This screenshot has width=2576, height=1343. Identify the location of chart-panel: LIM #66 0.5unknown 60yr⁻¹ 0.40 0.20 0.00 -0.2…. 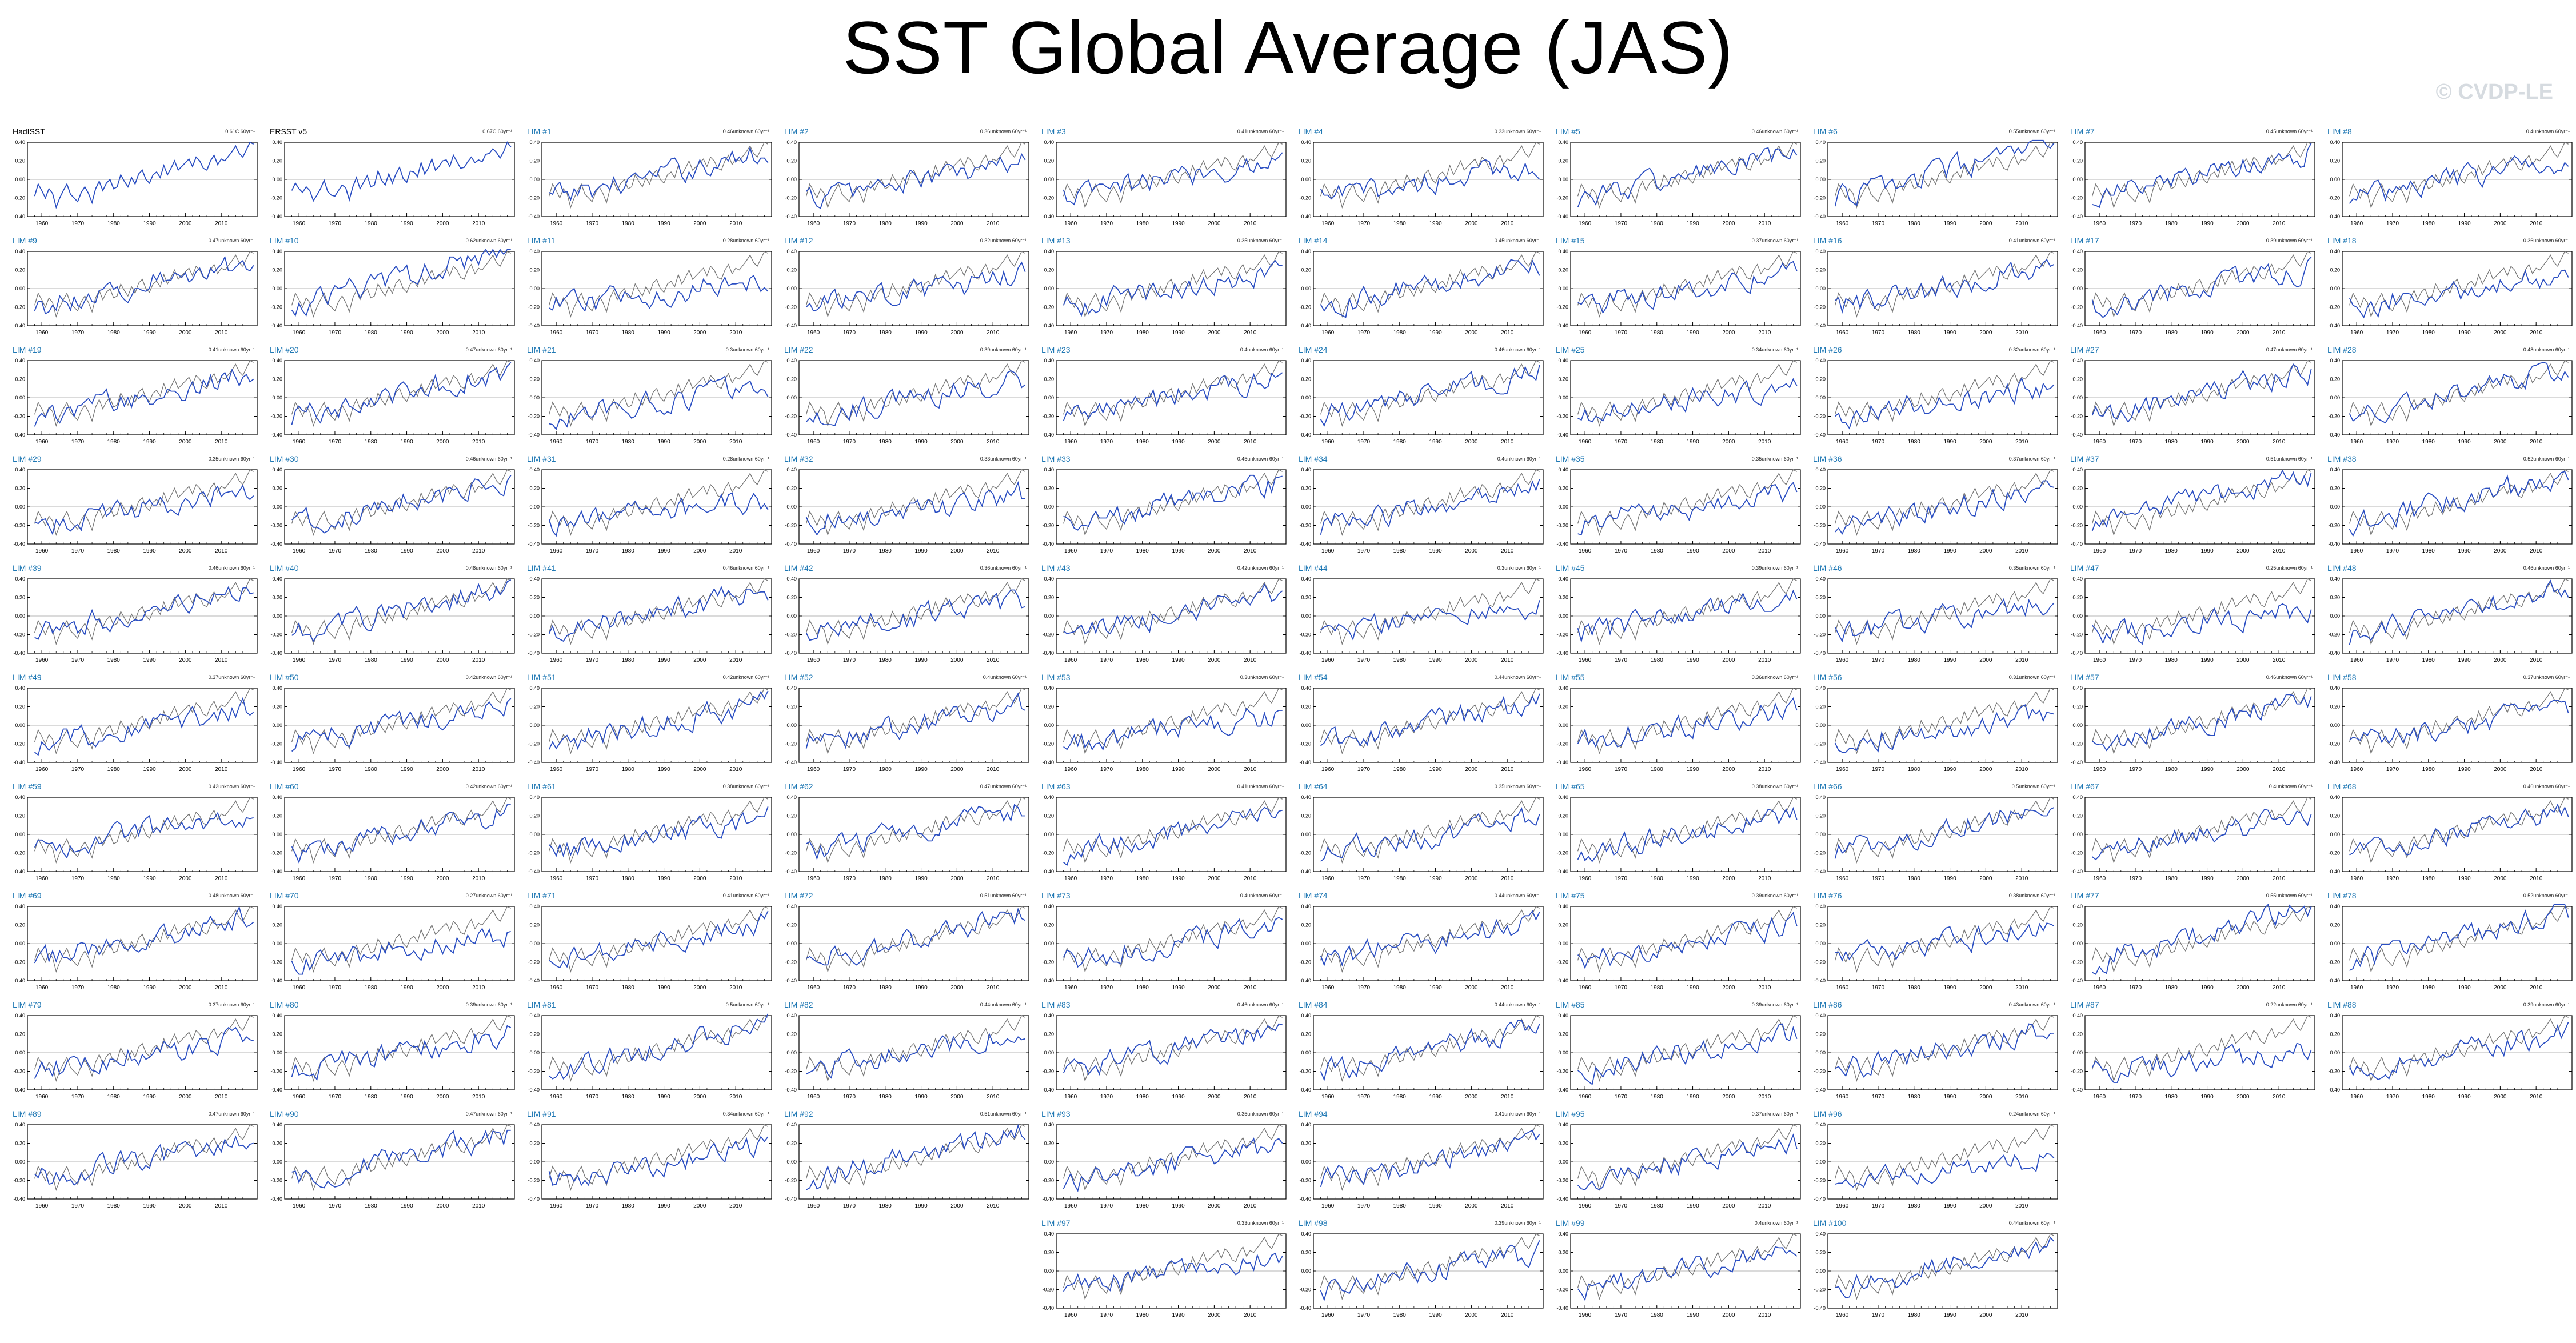
(1936, 832).